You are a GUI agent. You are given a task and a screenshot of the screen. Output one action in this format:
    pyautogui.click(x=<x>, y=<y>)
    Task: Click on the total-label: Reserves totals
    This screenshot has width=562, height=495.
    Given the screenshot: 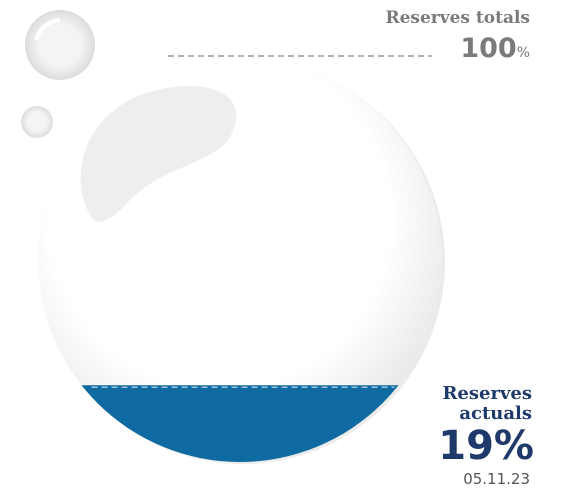 What is the action you would take?
    pyautogui.click(x=457, y=18)
    